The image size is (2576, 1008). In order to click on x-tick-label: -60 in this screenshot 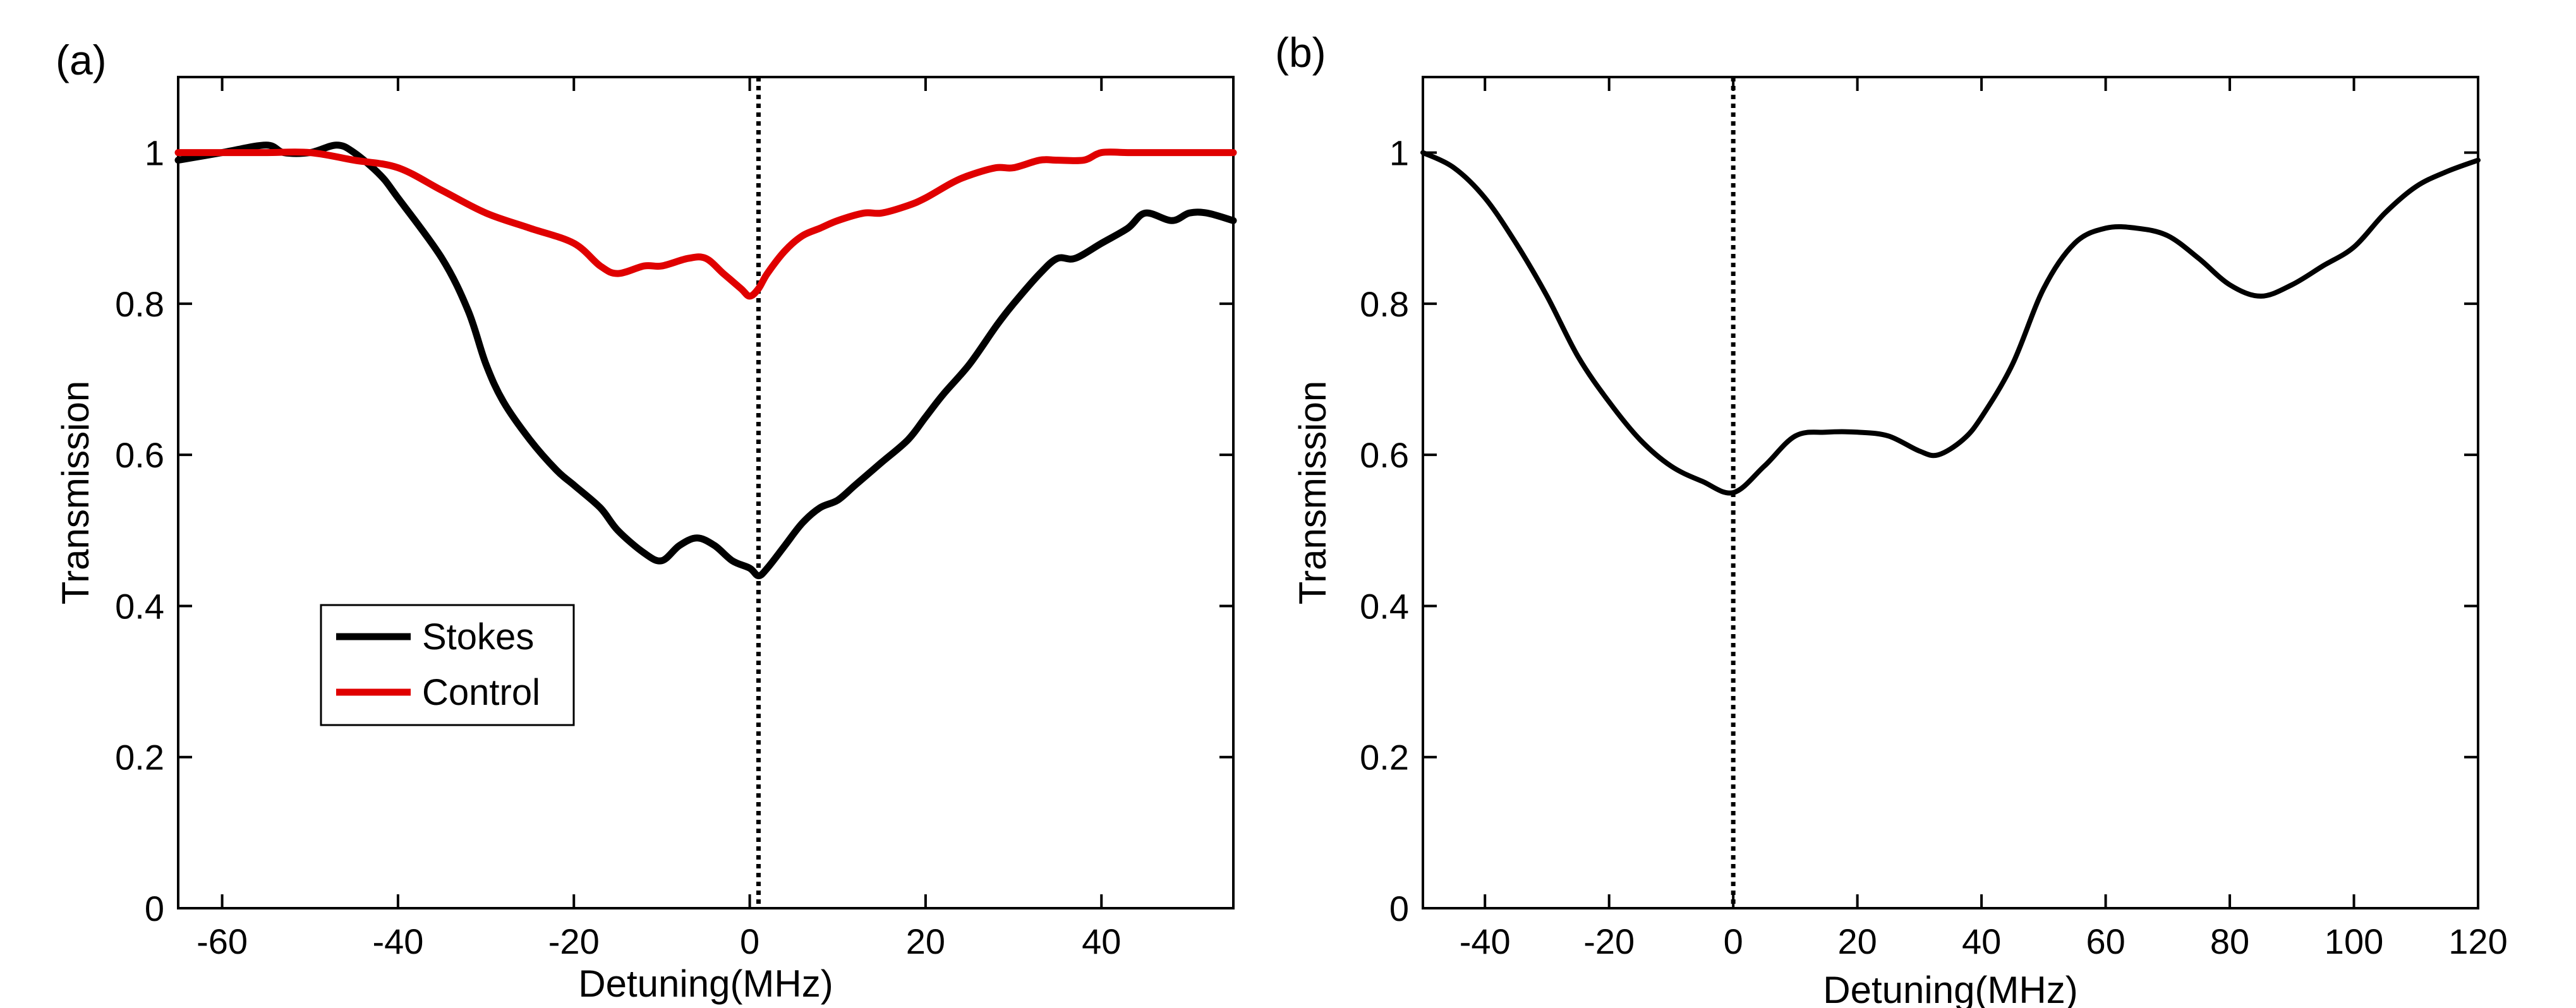, I will do `click(222, 941)`.